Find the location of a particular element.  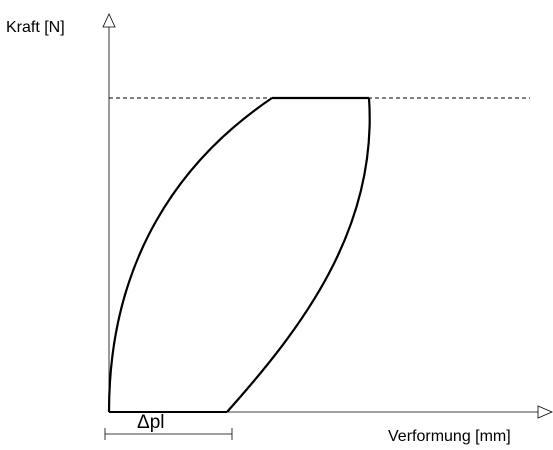

x-axis-arrowhead is located at coordinates (545, 412).